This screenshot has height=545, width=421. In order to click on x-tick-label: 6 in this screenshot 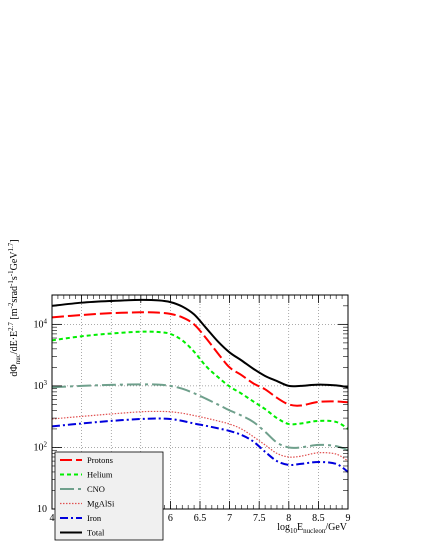, I will do `click(170, 518)`.